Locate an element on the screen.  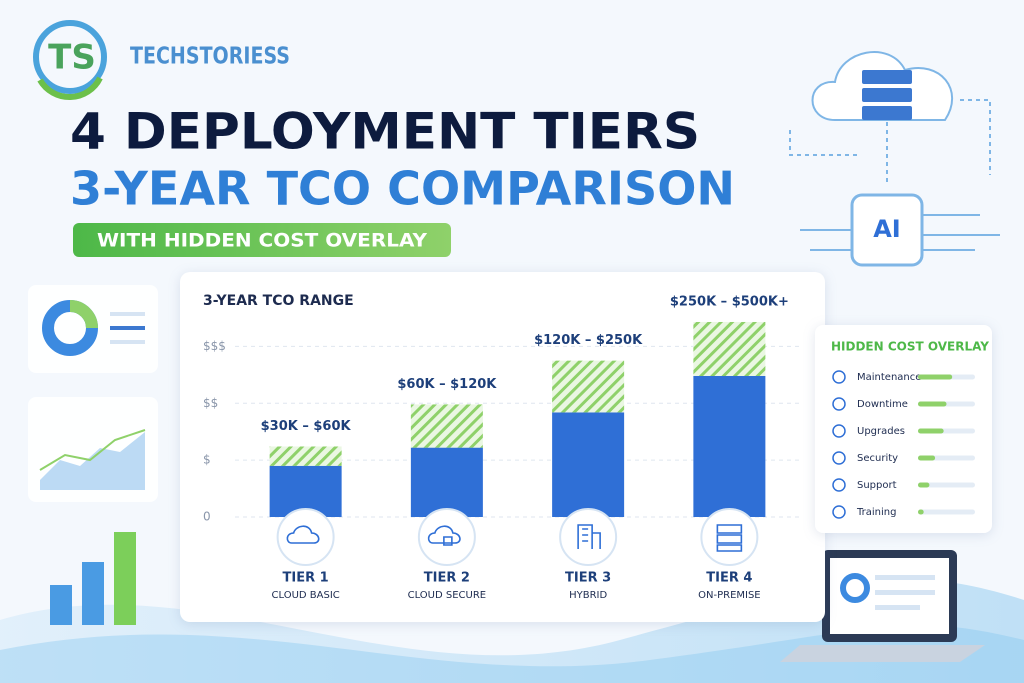
y-tick-label: 0 is located at coordinates (207, 517).